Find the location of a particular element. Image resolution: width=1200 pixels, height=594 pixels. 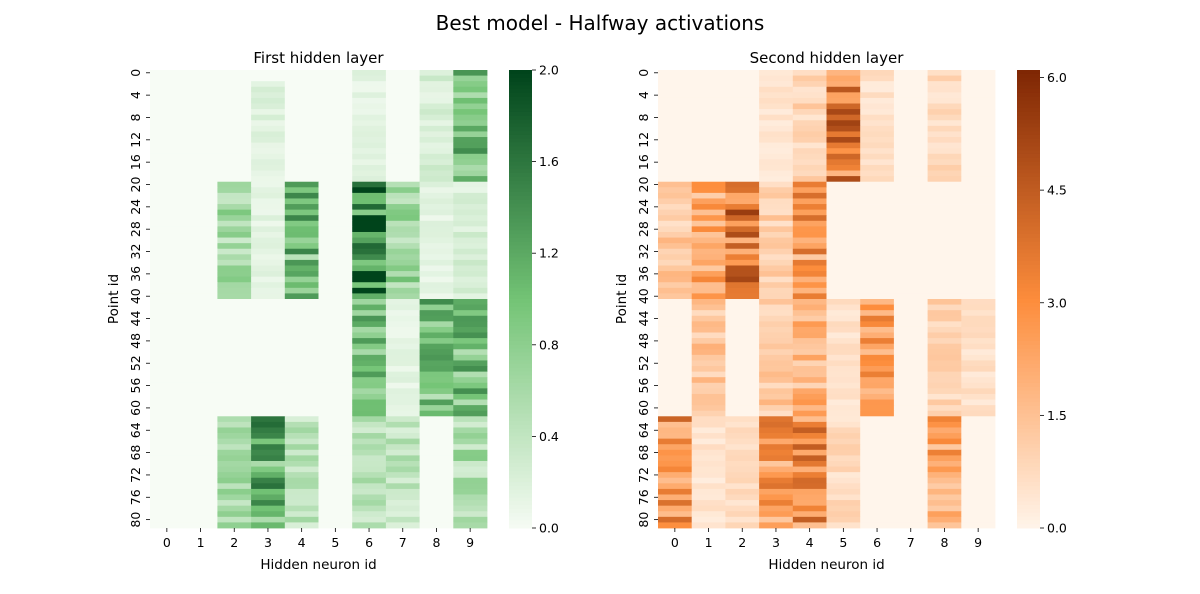

y-tick-label: 68 is located at coordinates (135, 453).